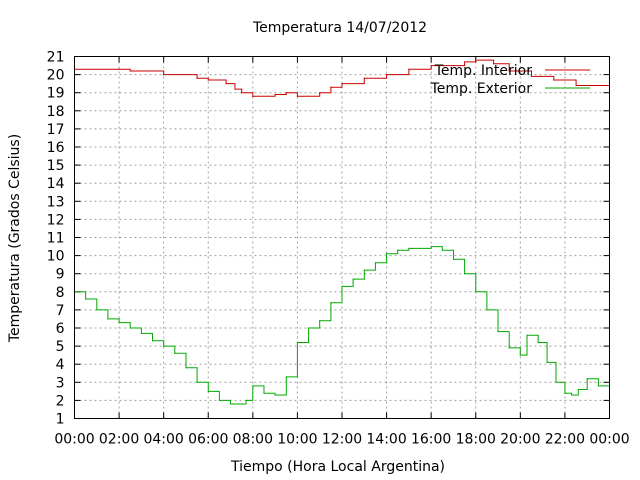  What do you see at coordinates (119, 440) in the screenshot?
I see `x-tick-label: 02:00` at bounding box center [119, 440].